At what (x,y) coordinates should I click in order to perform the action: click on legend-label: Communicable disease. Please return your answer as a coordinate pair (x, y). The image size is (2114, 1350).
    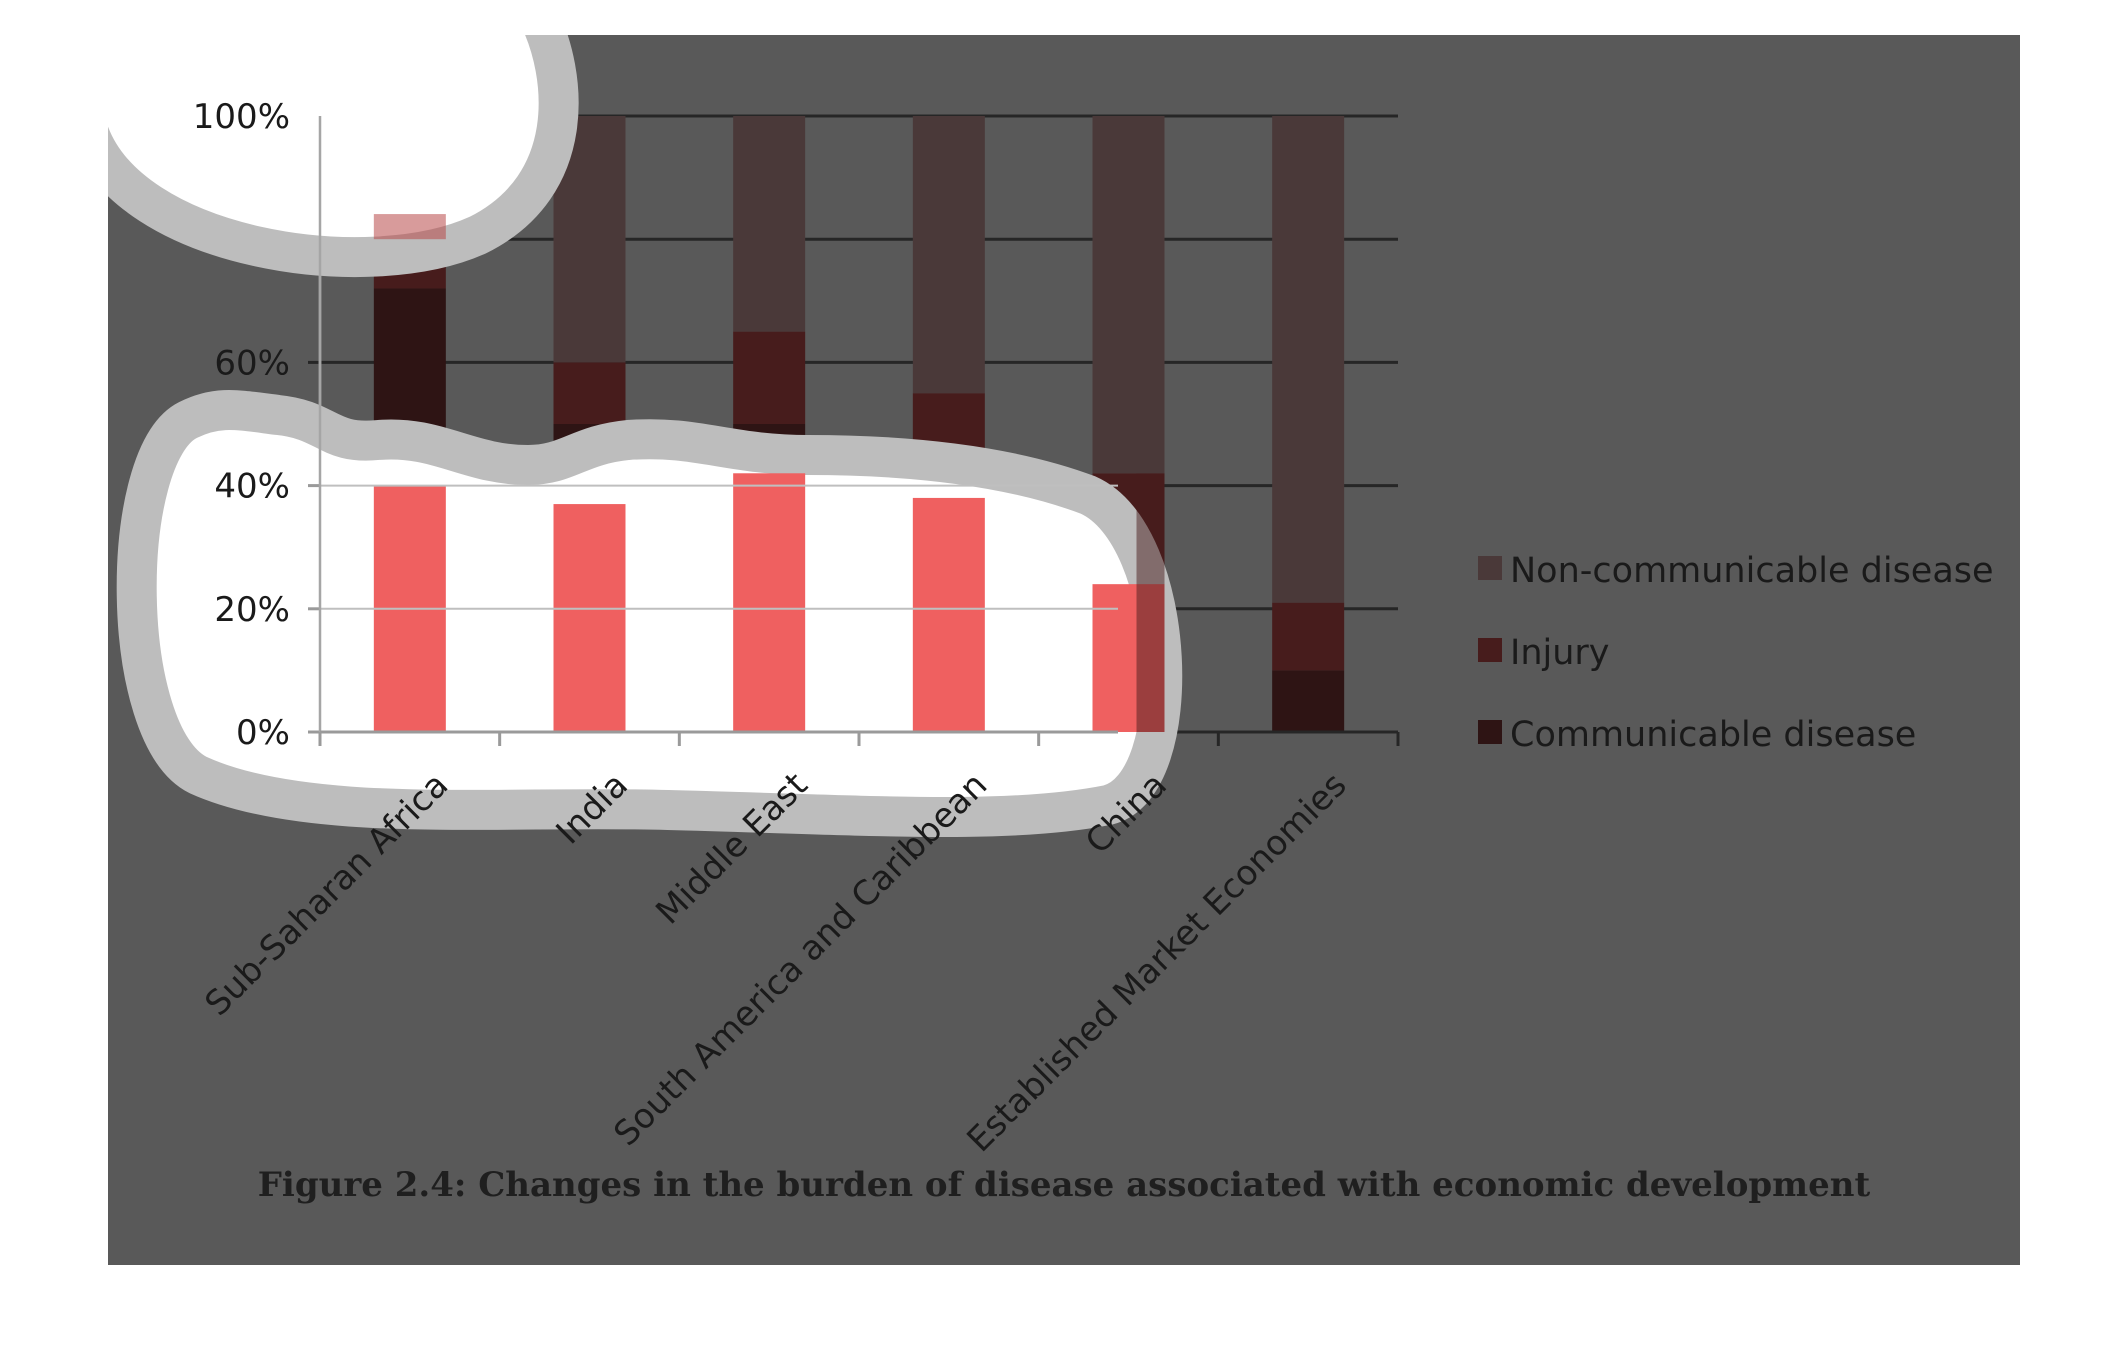
    Looking at the image, I should click on (1713, 735).